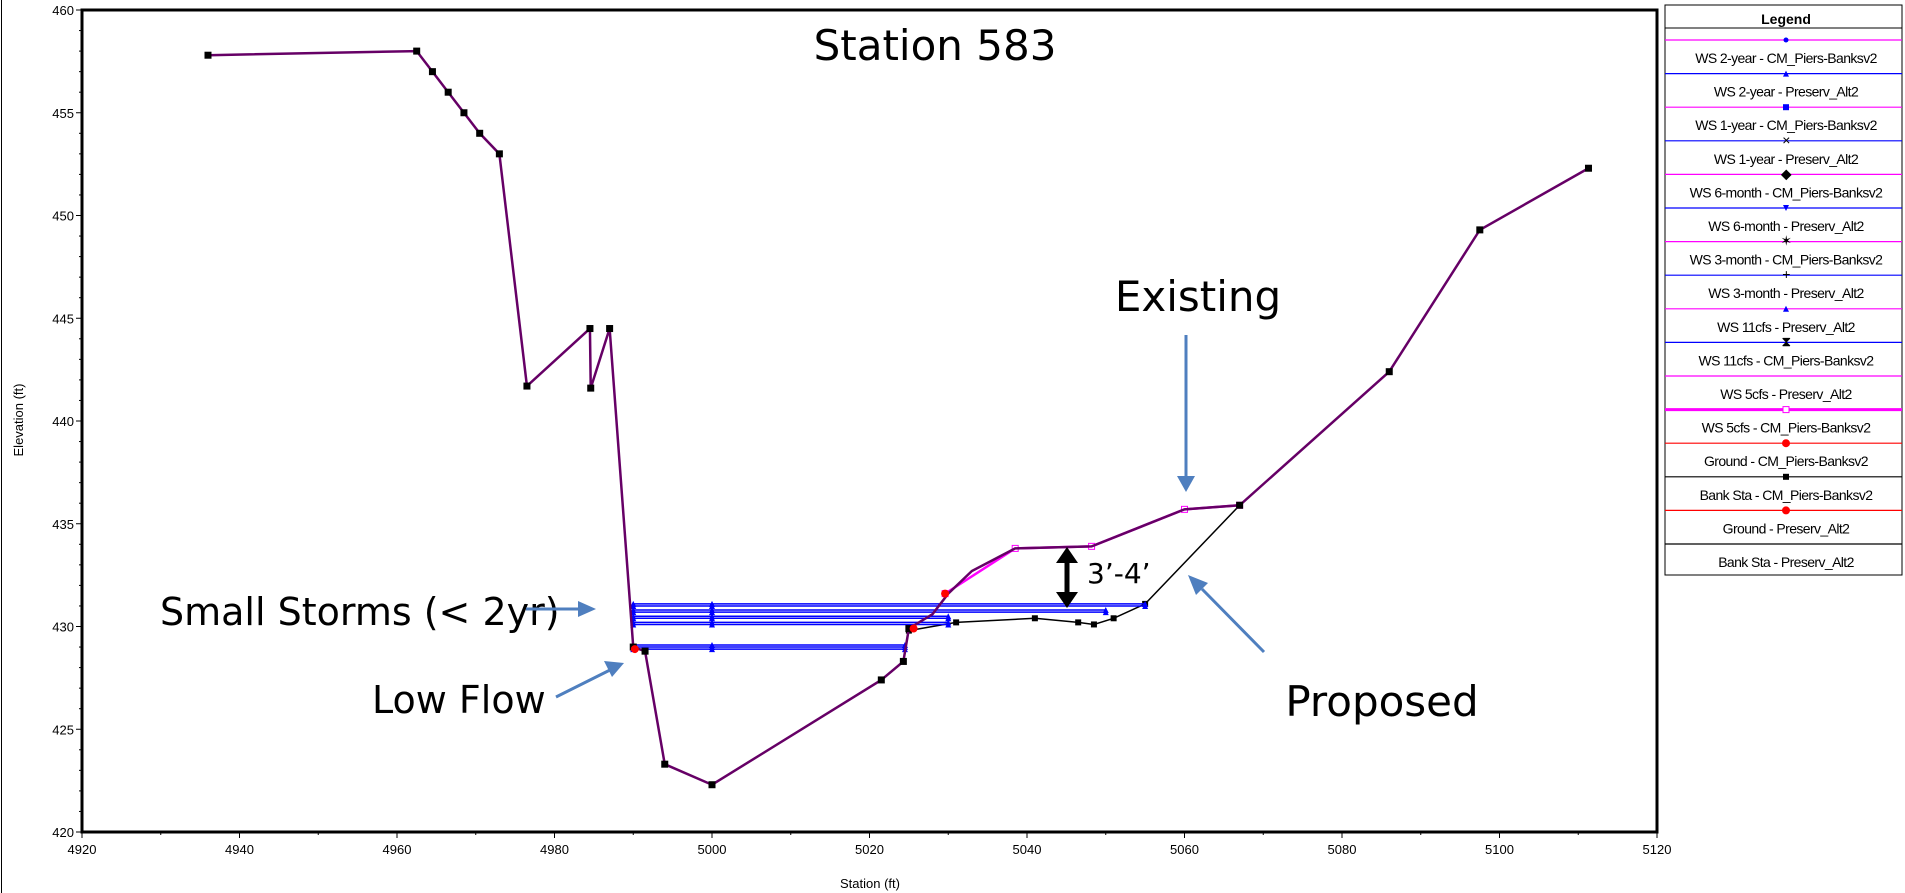 The image size is (1905, 893). What do you see at coordinates (1198, 296) in the screenshot?
I see `annotation-existing: Existing` at bounding box center [1198, 296].